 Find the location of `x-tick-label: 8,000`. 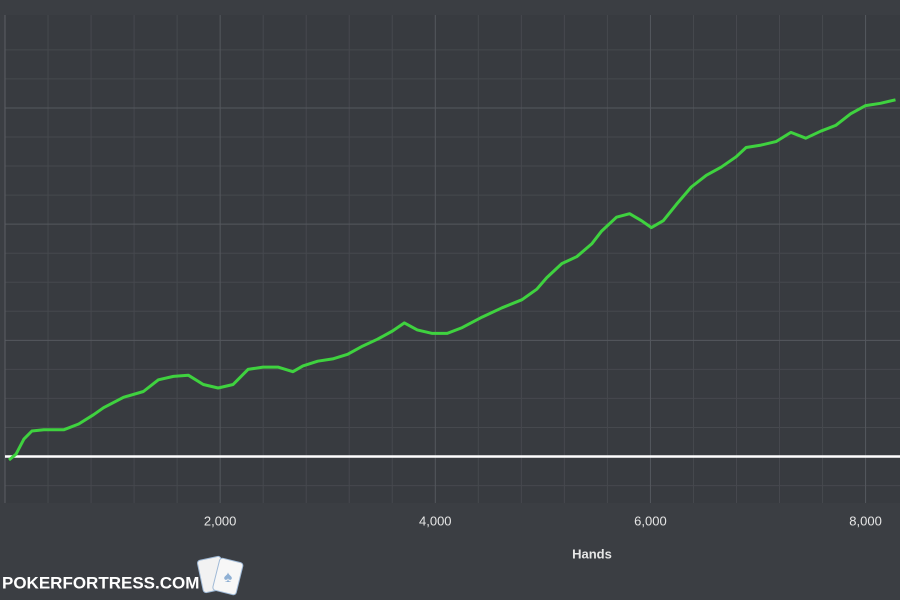

x-tick-label: 8,000 is located at coordinates (865, 520).